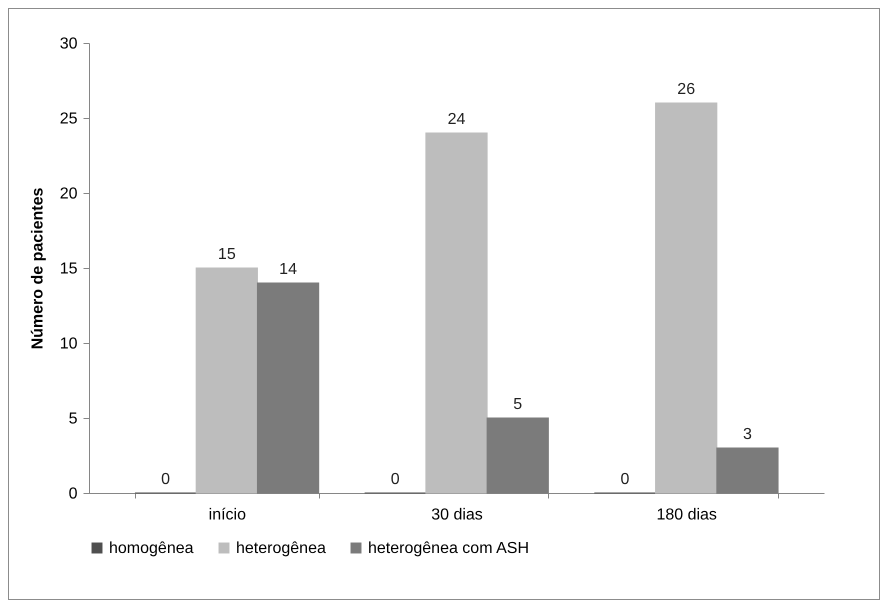  What do you see at coordinates (686, 89) in the screenshot?
I see `data-label: 26` at bounding box center [686, 89].